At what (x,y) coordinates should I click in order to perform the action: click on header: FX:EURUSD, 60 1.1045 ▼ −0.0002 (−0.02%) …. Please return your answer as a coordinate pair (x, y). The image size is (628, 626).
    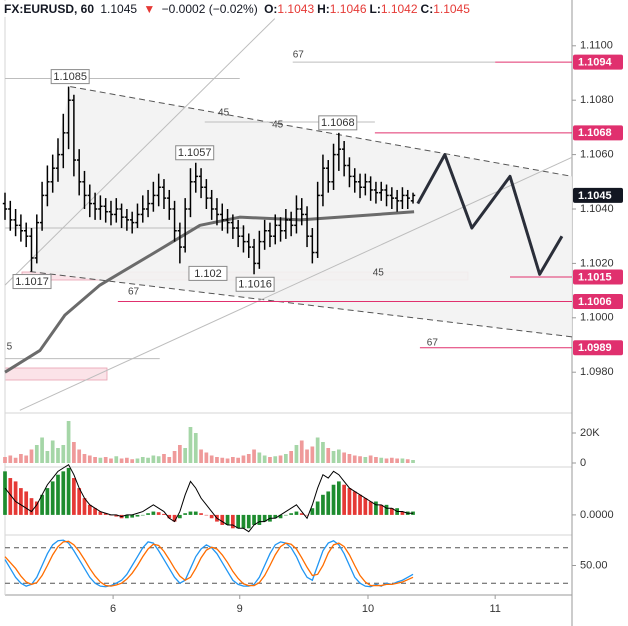
    Looking at the image, I should click on (241, 9).